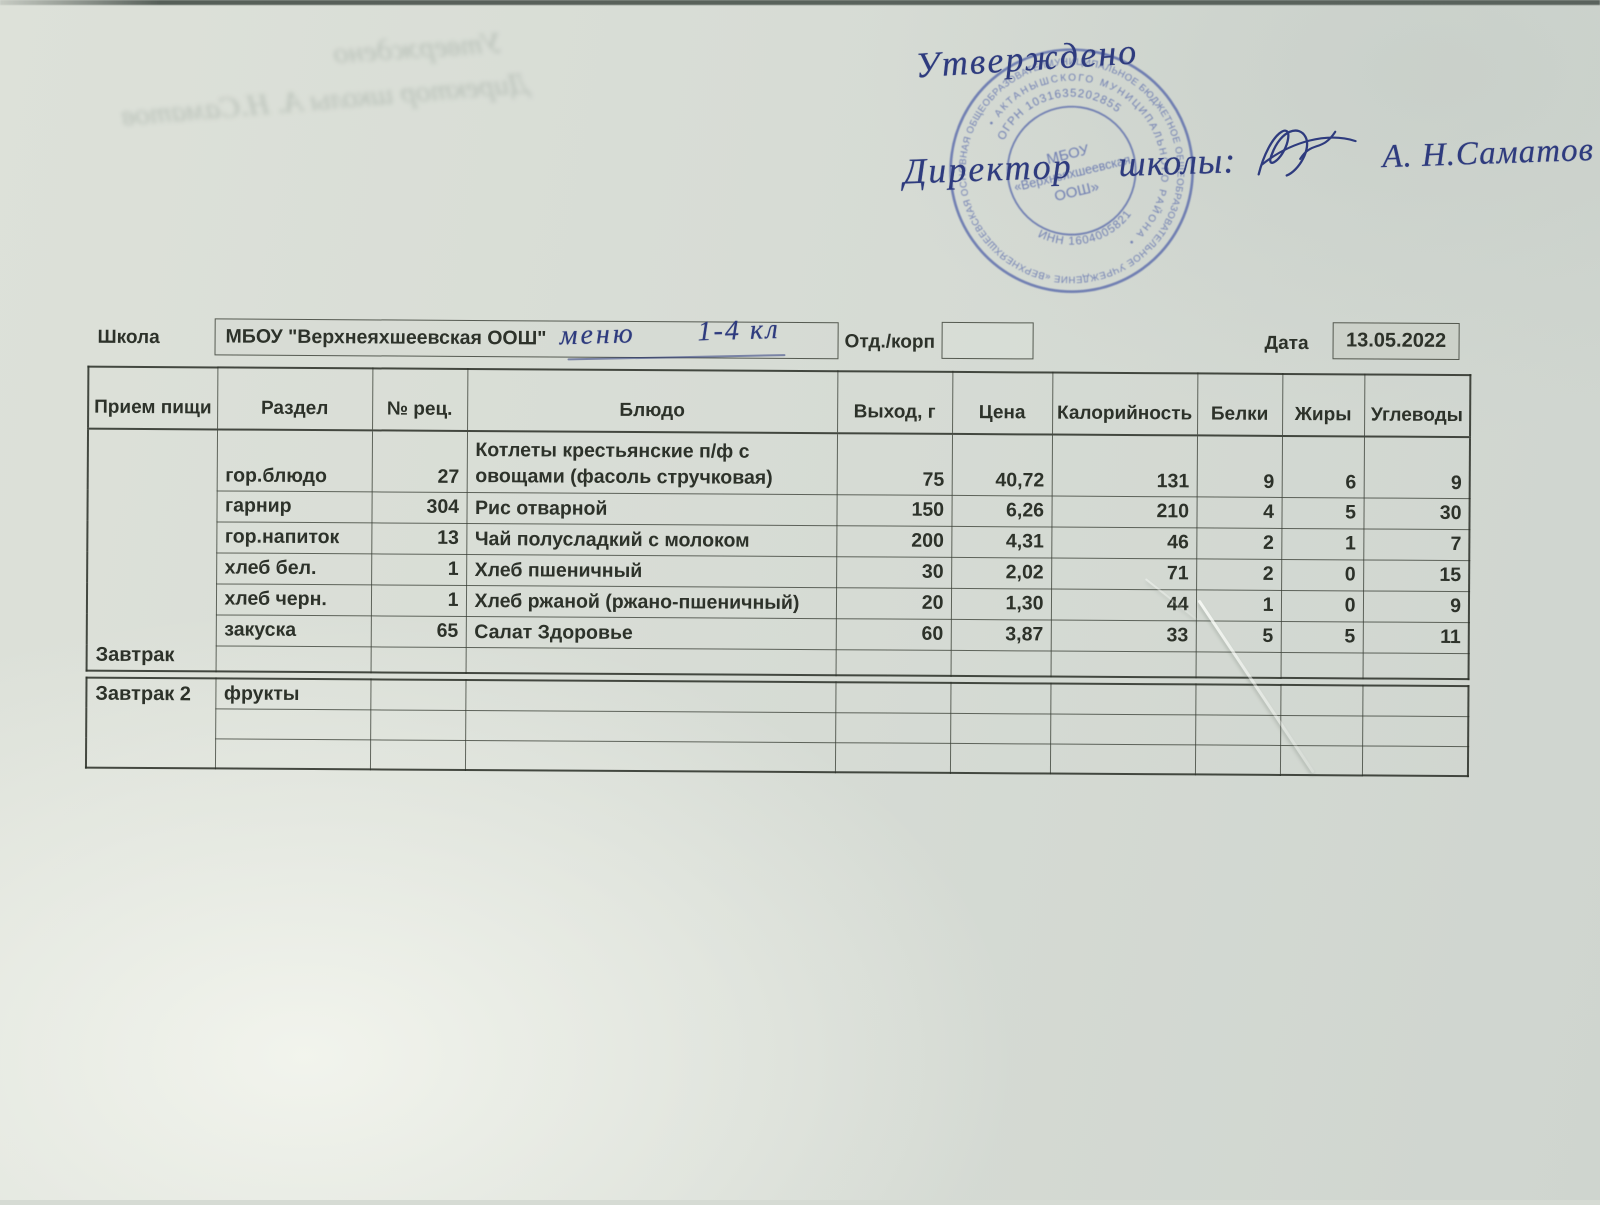 Image resolution: width=1600 pixels, height=1205 pixels. Describe the element at coordinates (1123, 574) in the screenshot. I see `cell-calories: 71` at that location.